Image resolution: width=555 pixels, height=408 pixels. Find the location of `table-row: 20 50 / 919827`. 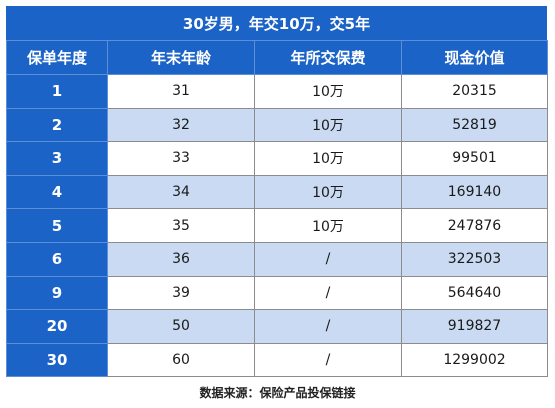

table-row: 20 50 / 919827 is located at coordinates (277, 326).